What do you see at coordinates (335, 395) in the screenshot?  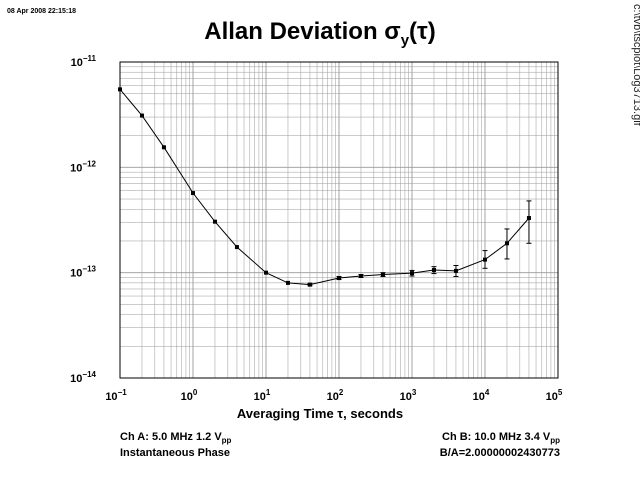 I see `x-tick-label: 10²` at bounding box center [335, 395].